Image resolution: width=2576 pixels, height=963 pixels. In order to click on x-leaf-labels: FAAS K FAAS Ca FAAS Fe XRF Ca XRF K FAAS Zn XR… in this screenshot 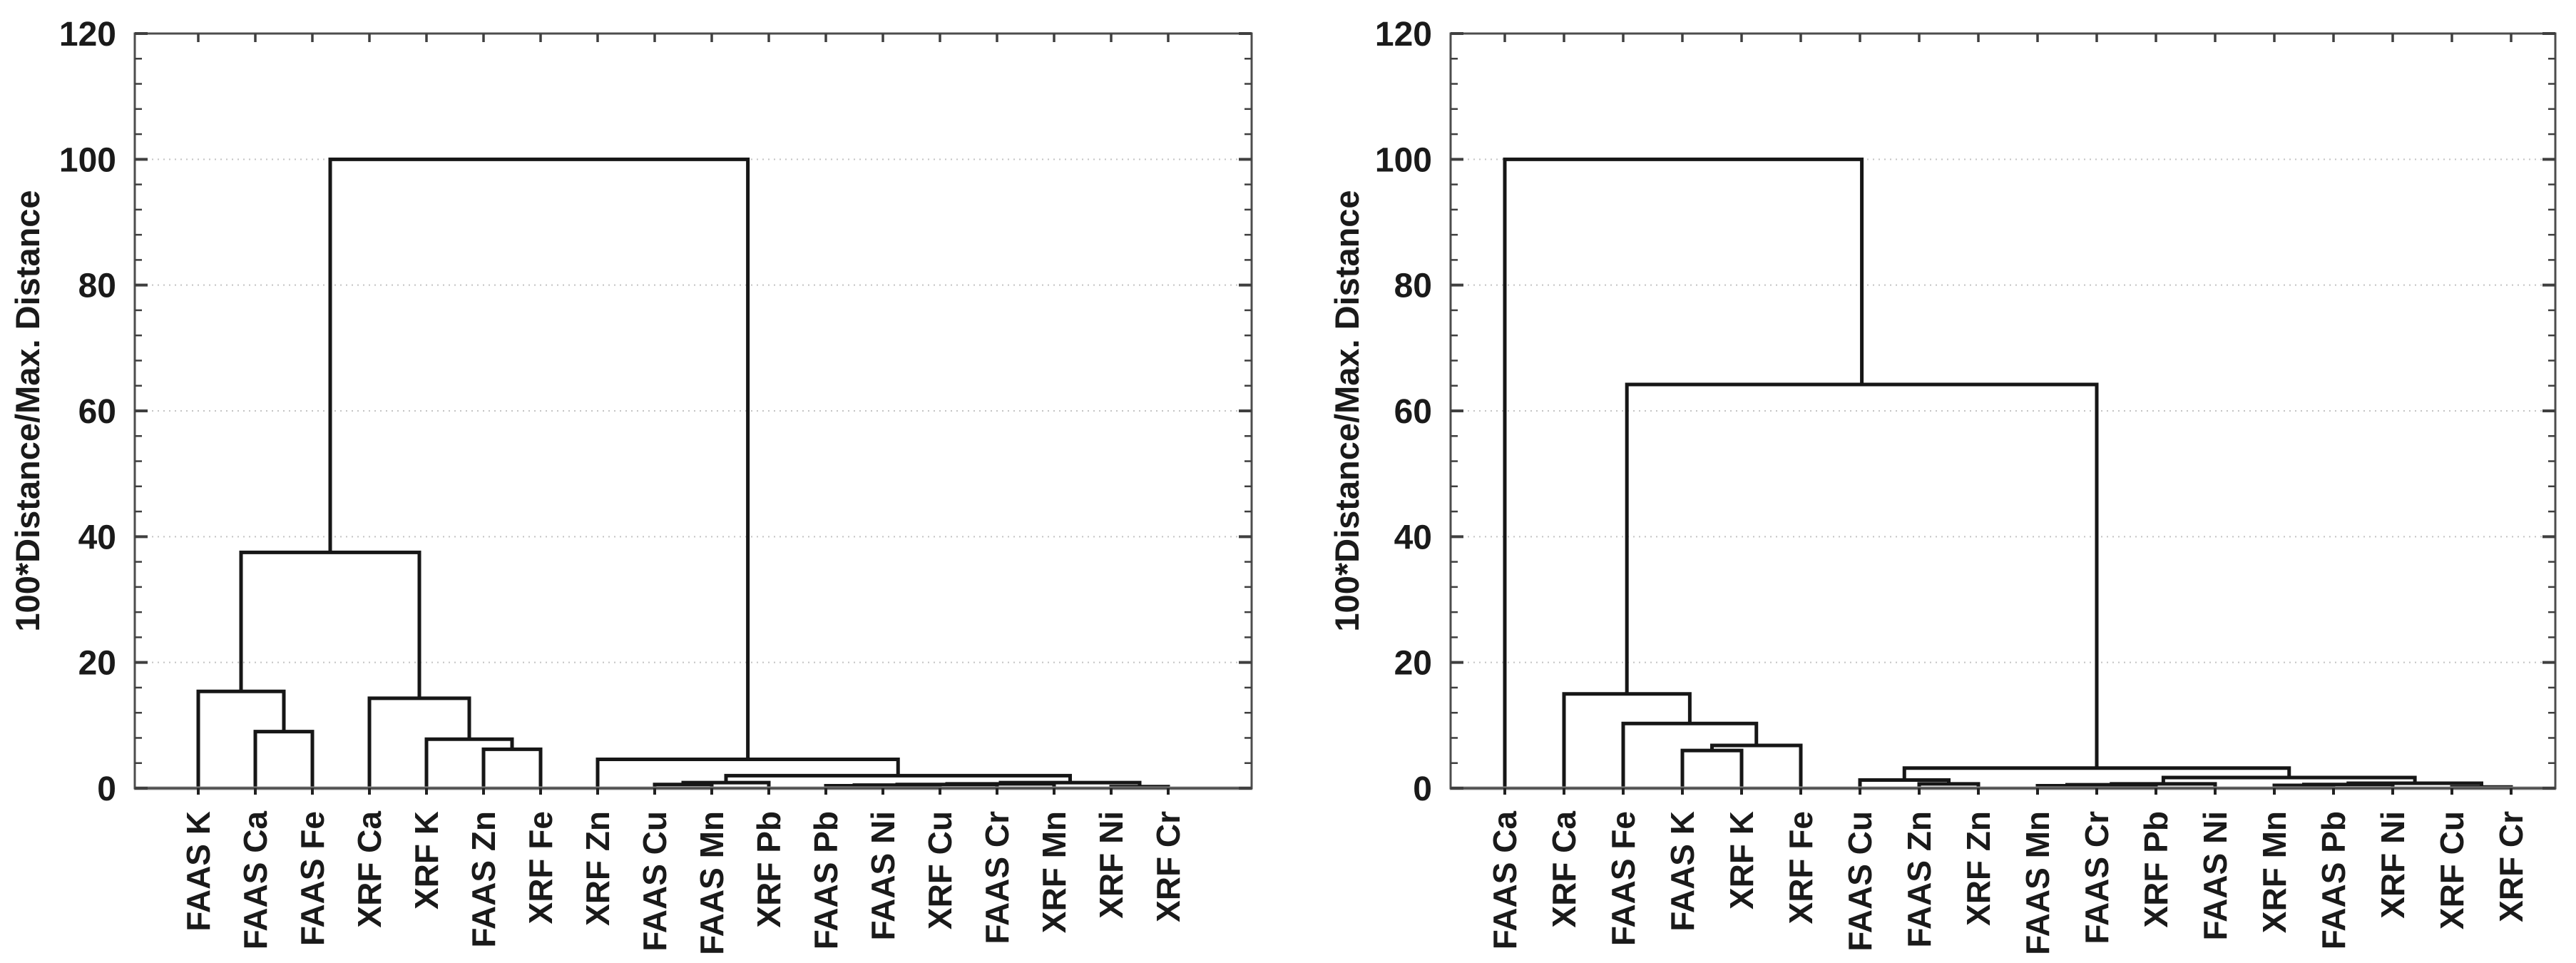, I will do `click(683, 883)`.